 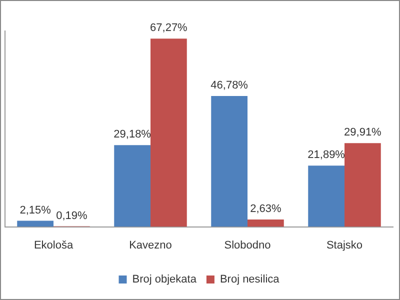 I want to click on data-label: 2,63%, so click(x=266, y=208).